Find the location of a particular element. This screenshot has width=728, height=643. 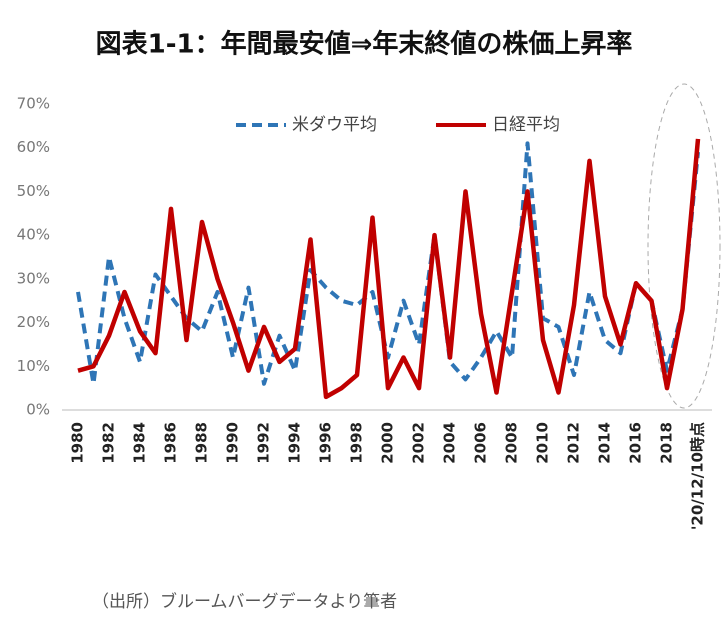

legend-label: 日経平均 is located at coordinates (526, 125).